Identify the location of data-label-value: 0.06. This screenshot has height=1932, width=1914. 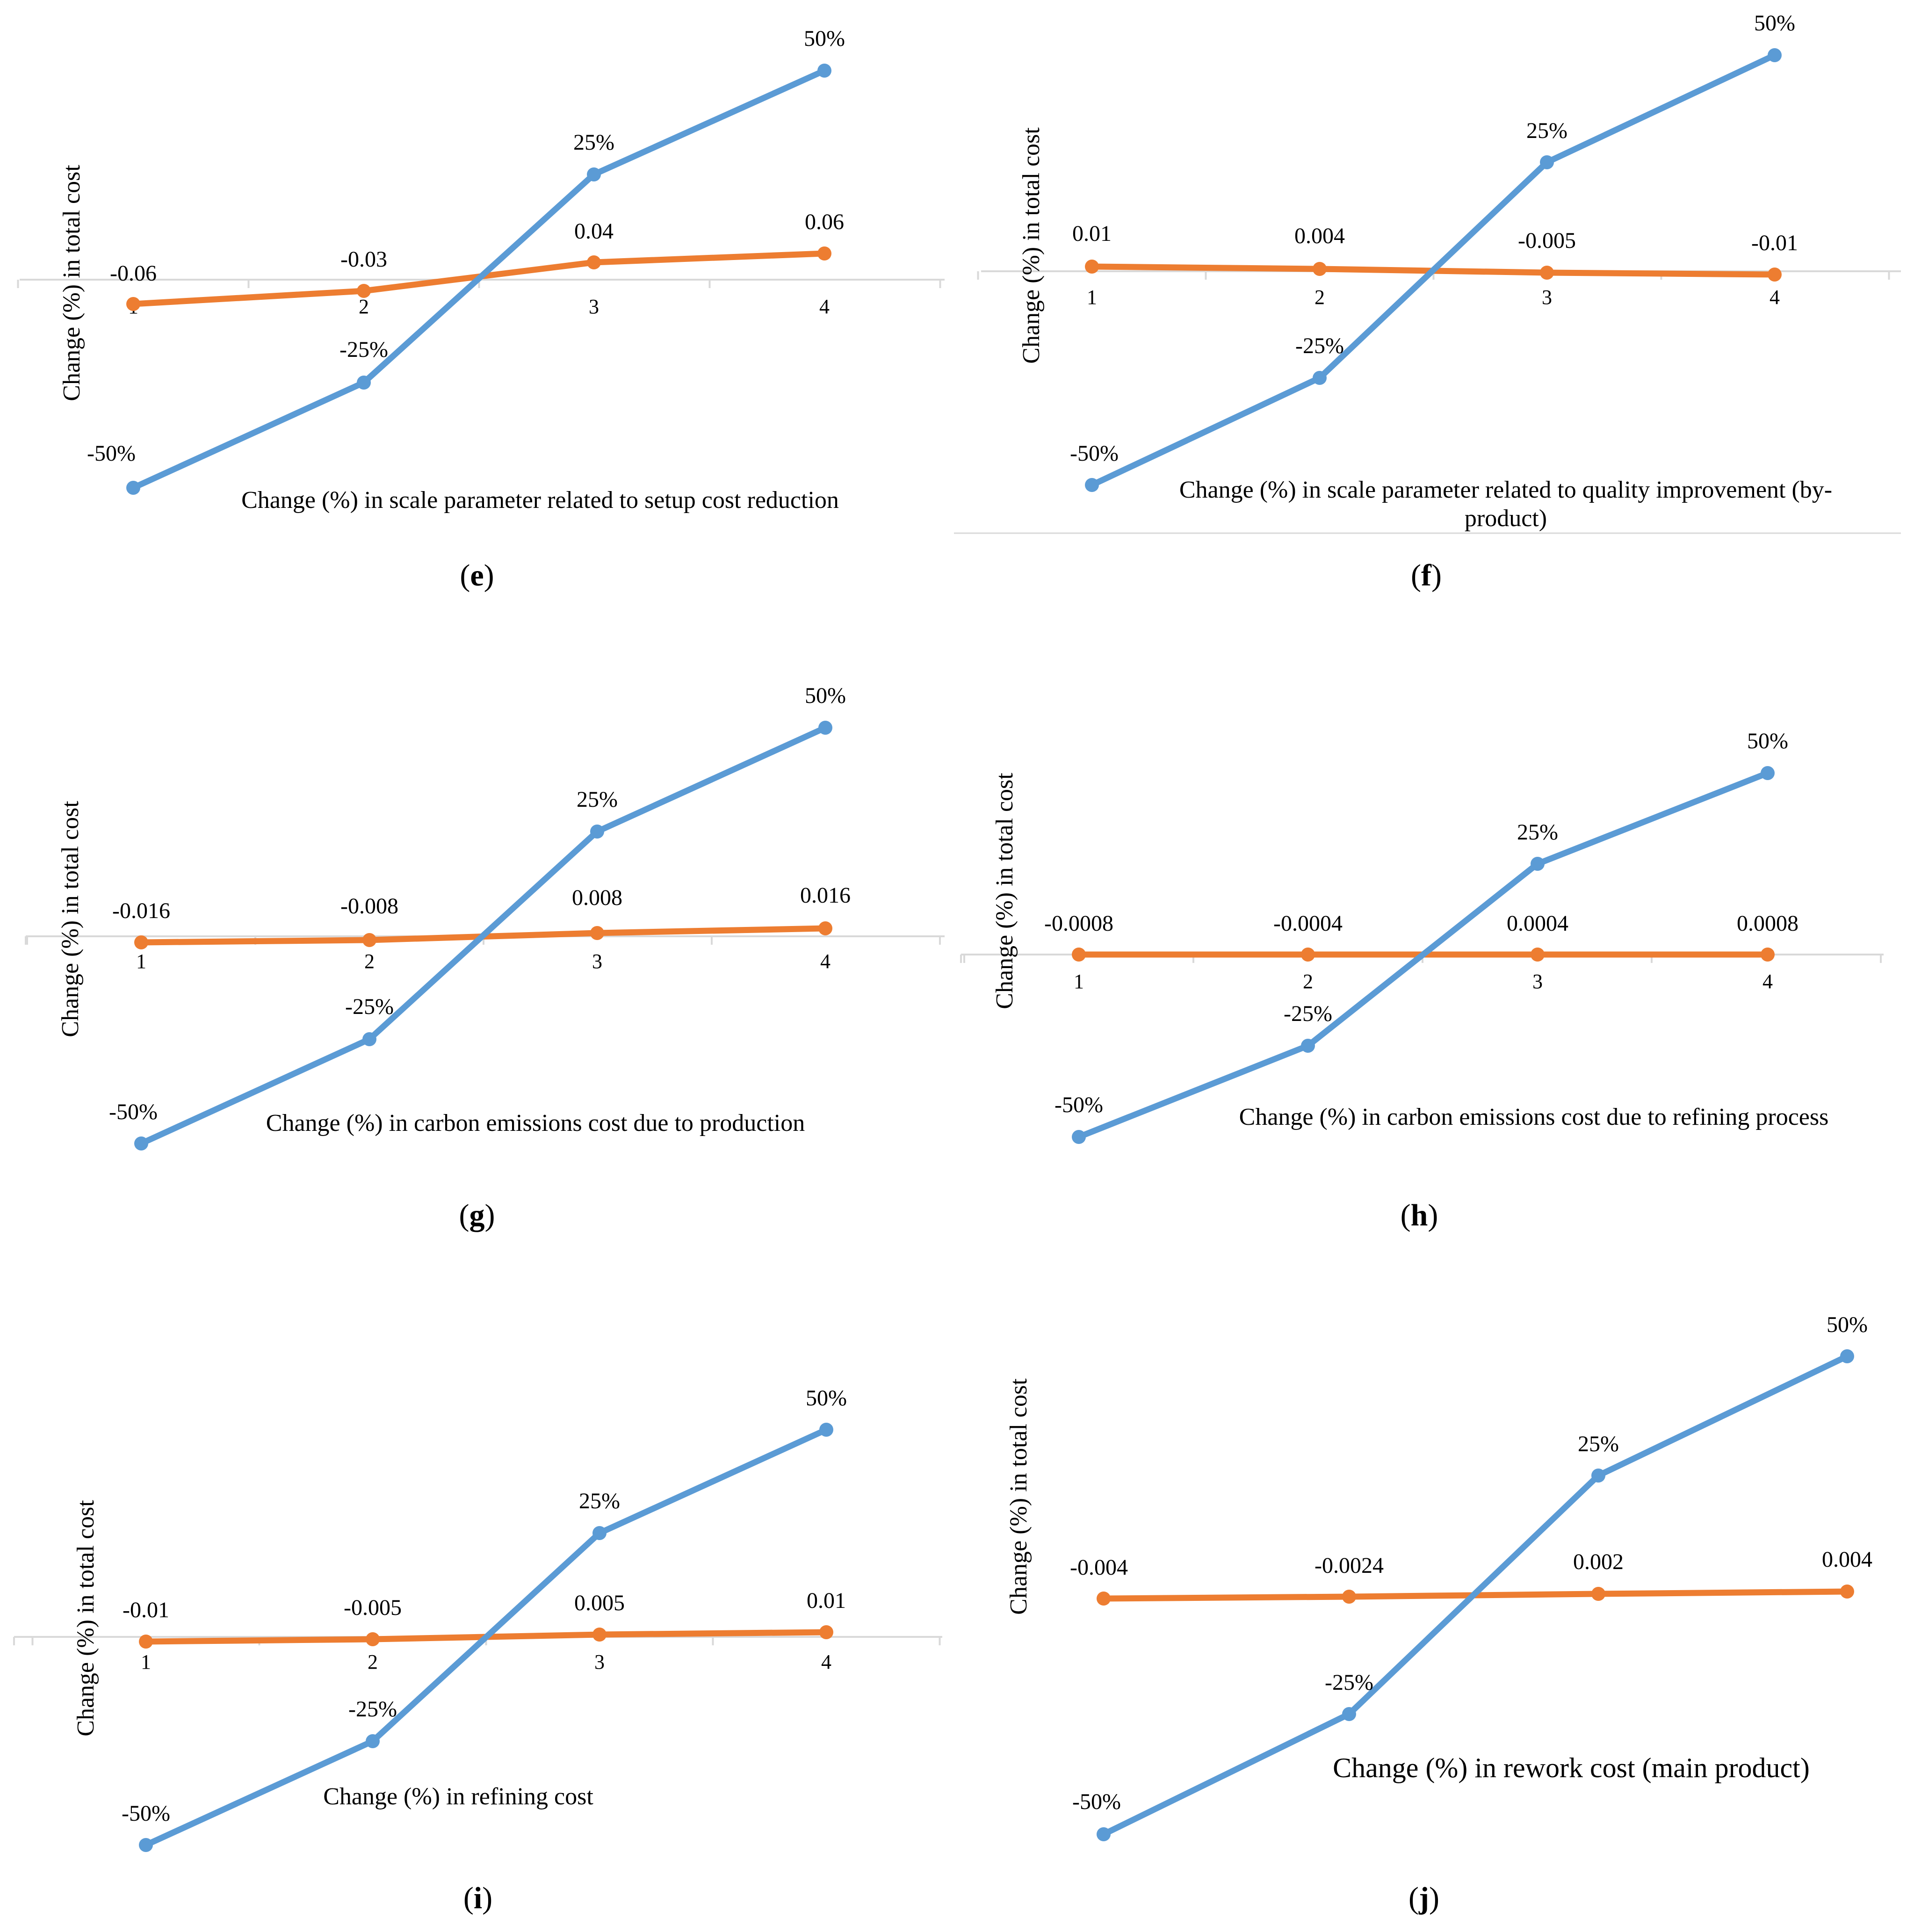
(824, 222).